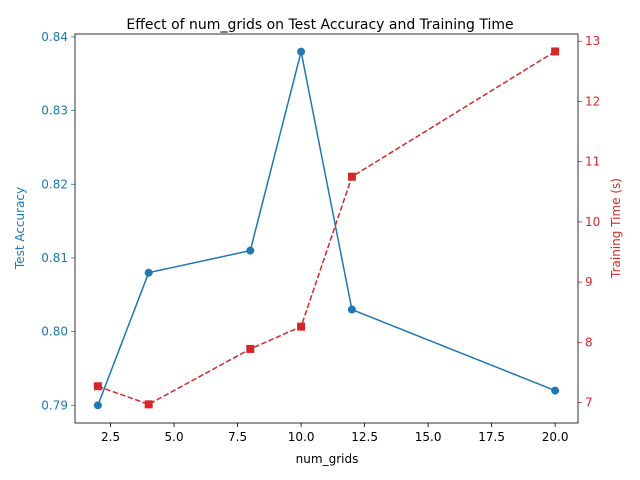  What do you see at coordinates (54, 111) in the screenshot?
I see `left-y-tick-label: 0.83` at bounding box center [54, 111].